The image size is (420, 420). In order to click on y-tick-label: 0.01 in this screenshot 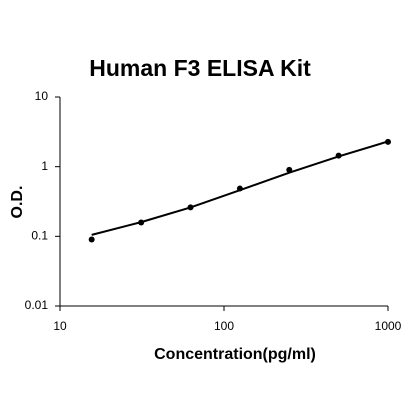, I will do `click(37, 305)`.